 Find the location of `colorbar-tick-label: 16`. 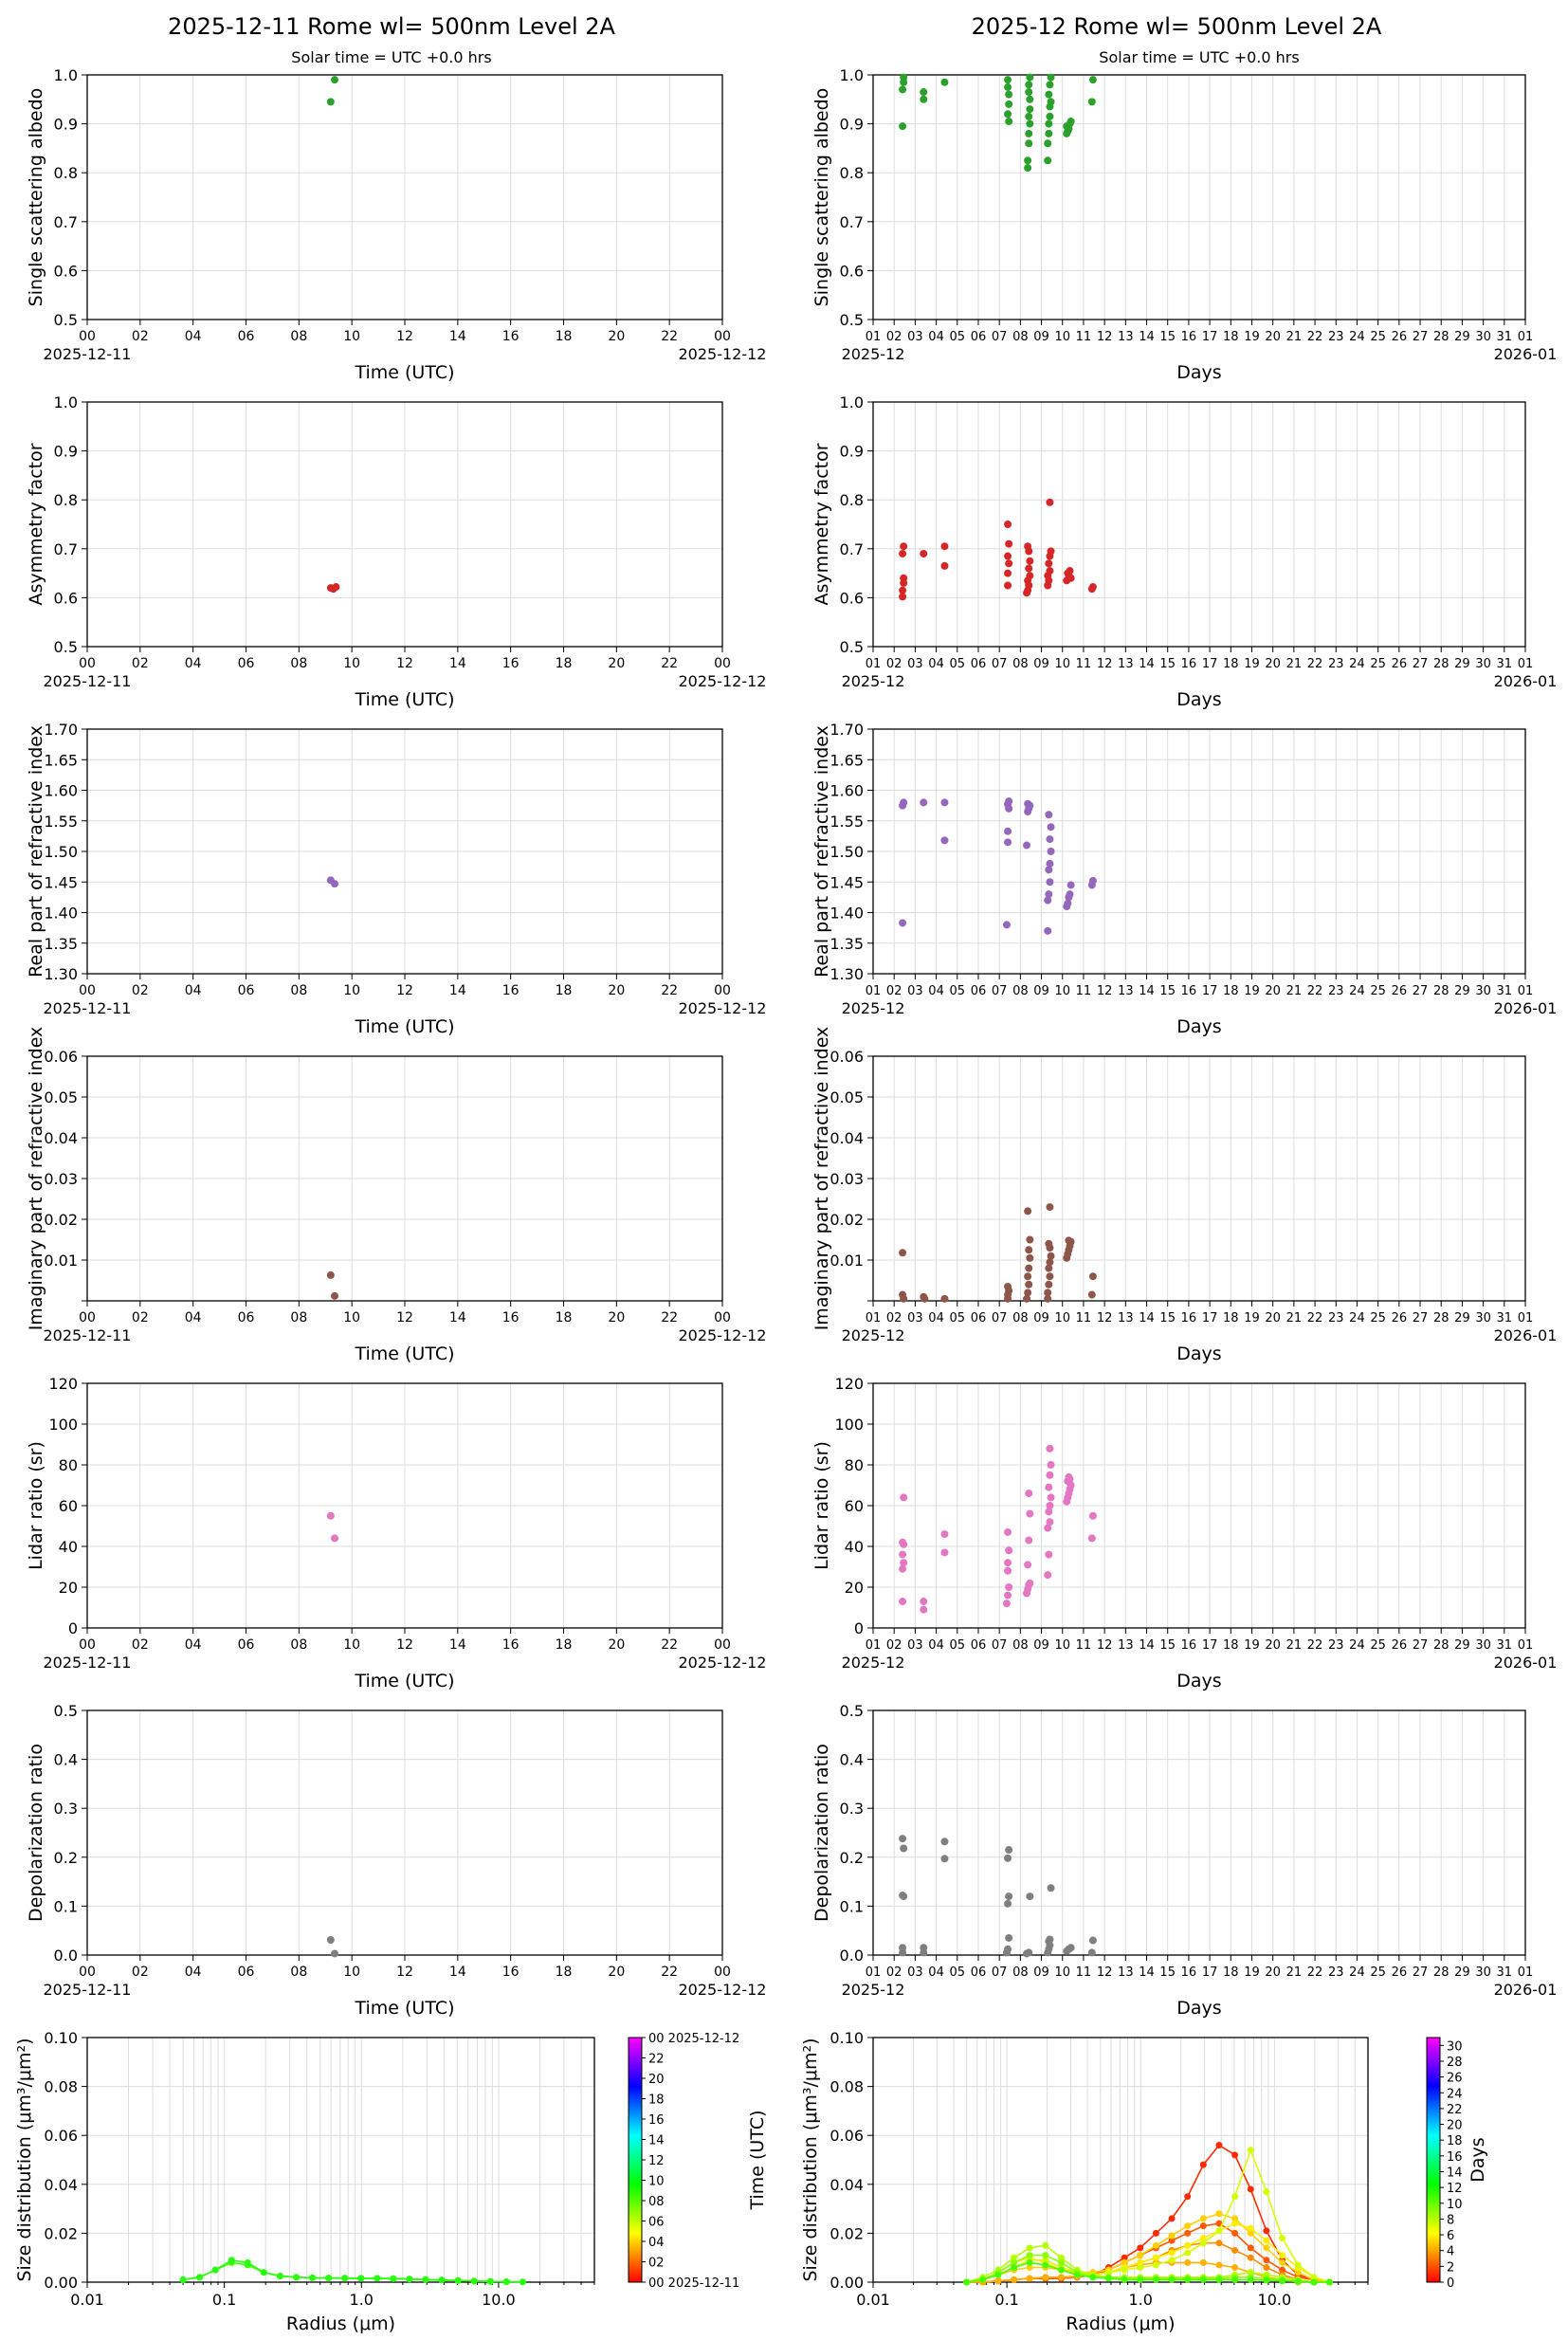

colorbar-tick-label: 16 is located at coordinates (656, 2120).